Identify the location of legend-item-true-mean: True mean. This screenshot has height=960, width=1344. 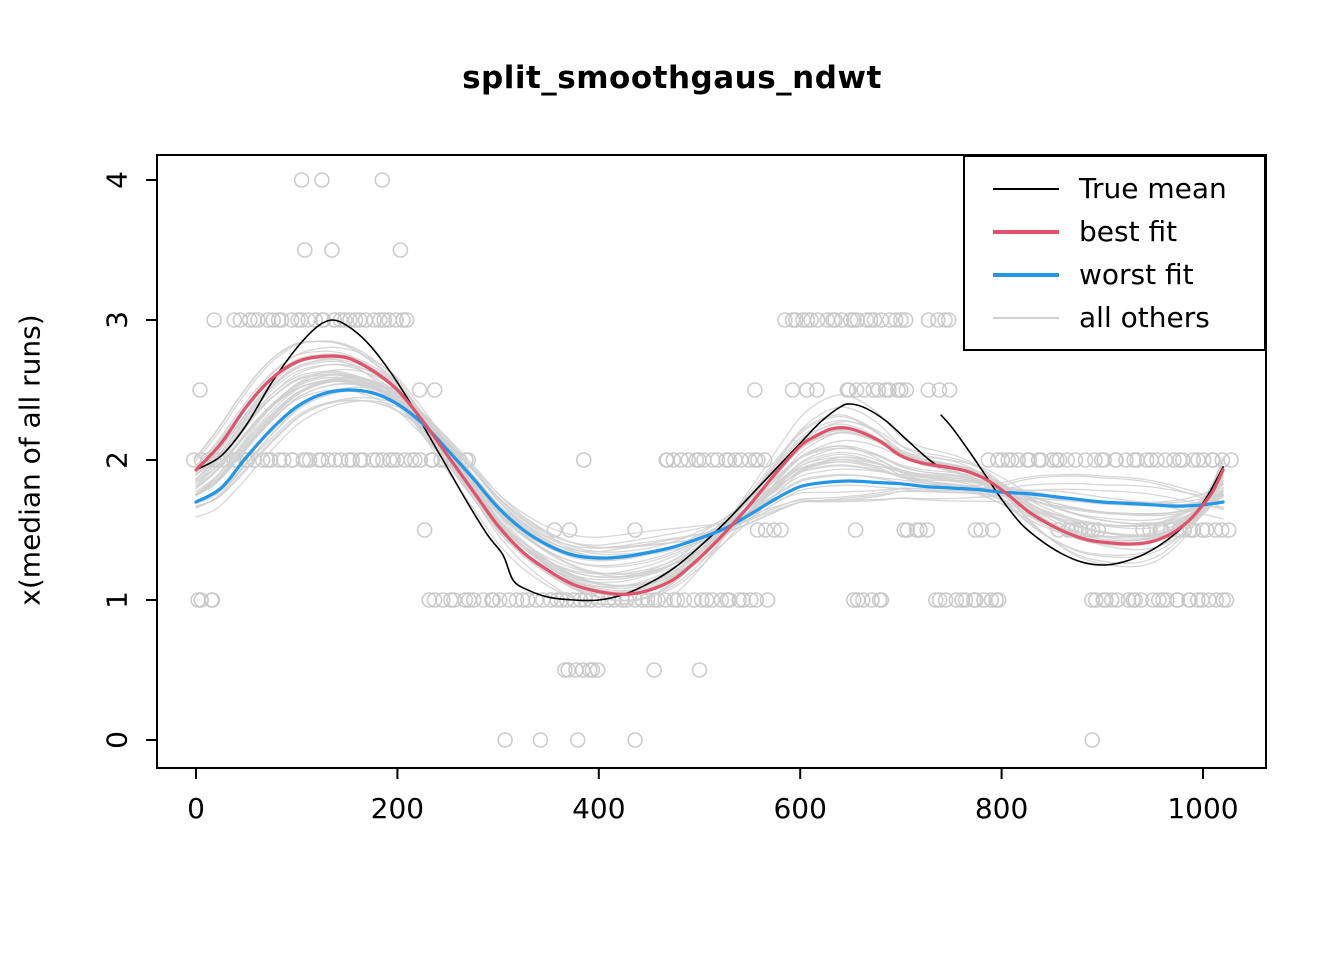
(1125, 188).